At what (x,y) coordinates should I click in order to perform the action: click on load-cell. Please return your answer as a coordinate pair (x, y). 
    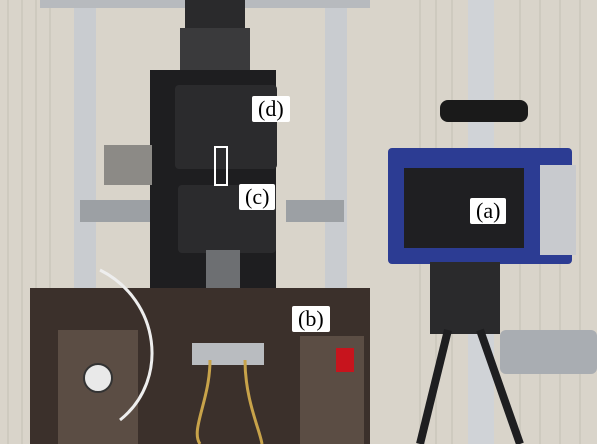
    Looking at the image, I should click on (215, 14).